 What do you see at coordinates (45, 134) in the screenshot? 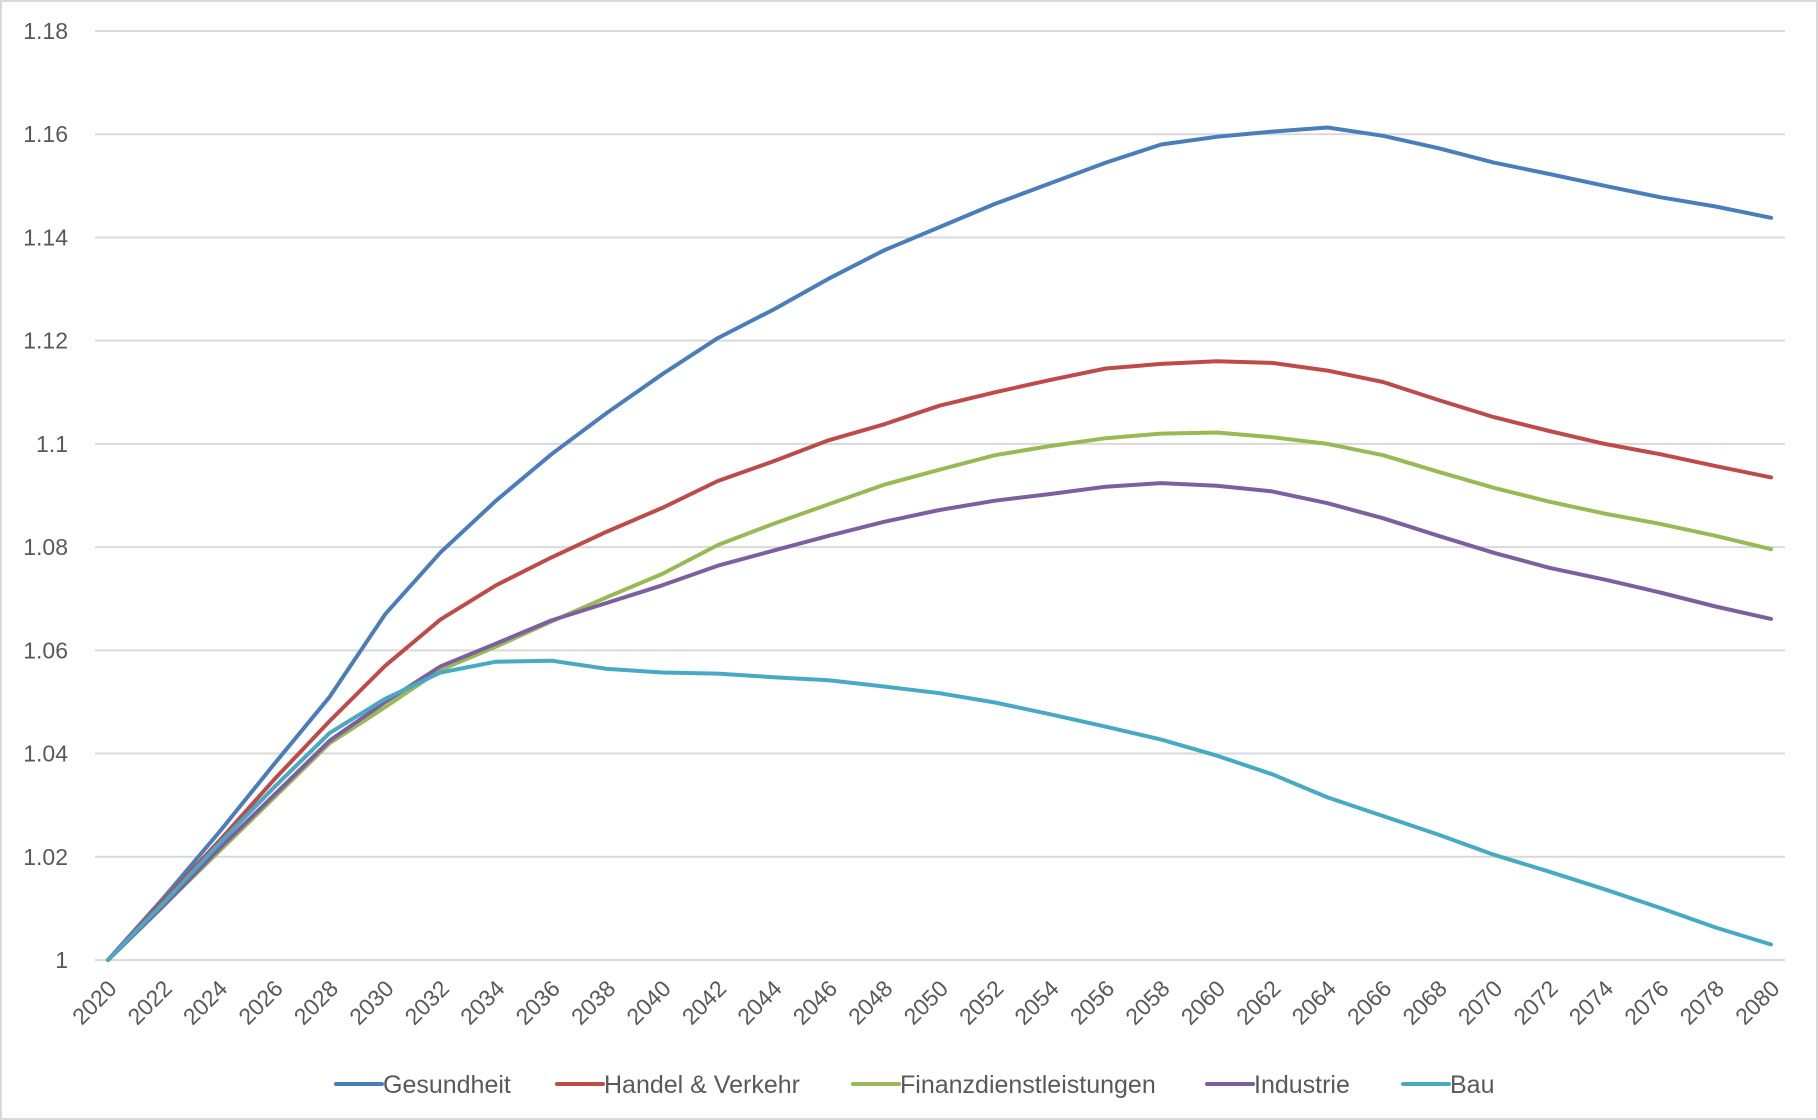
I see `y-tick-label: 1.16` at bounding box center [45, 134].